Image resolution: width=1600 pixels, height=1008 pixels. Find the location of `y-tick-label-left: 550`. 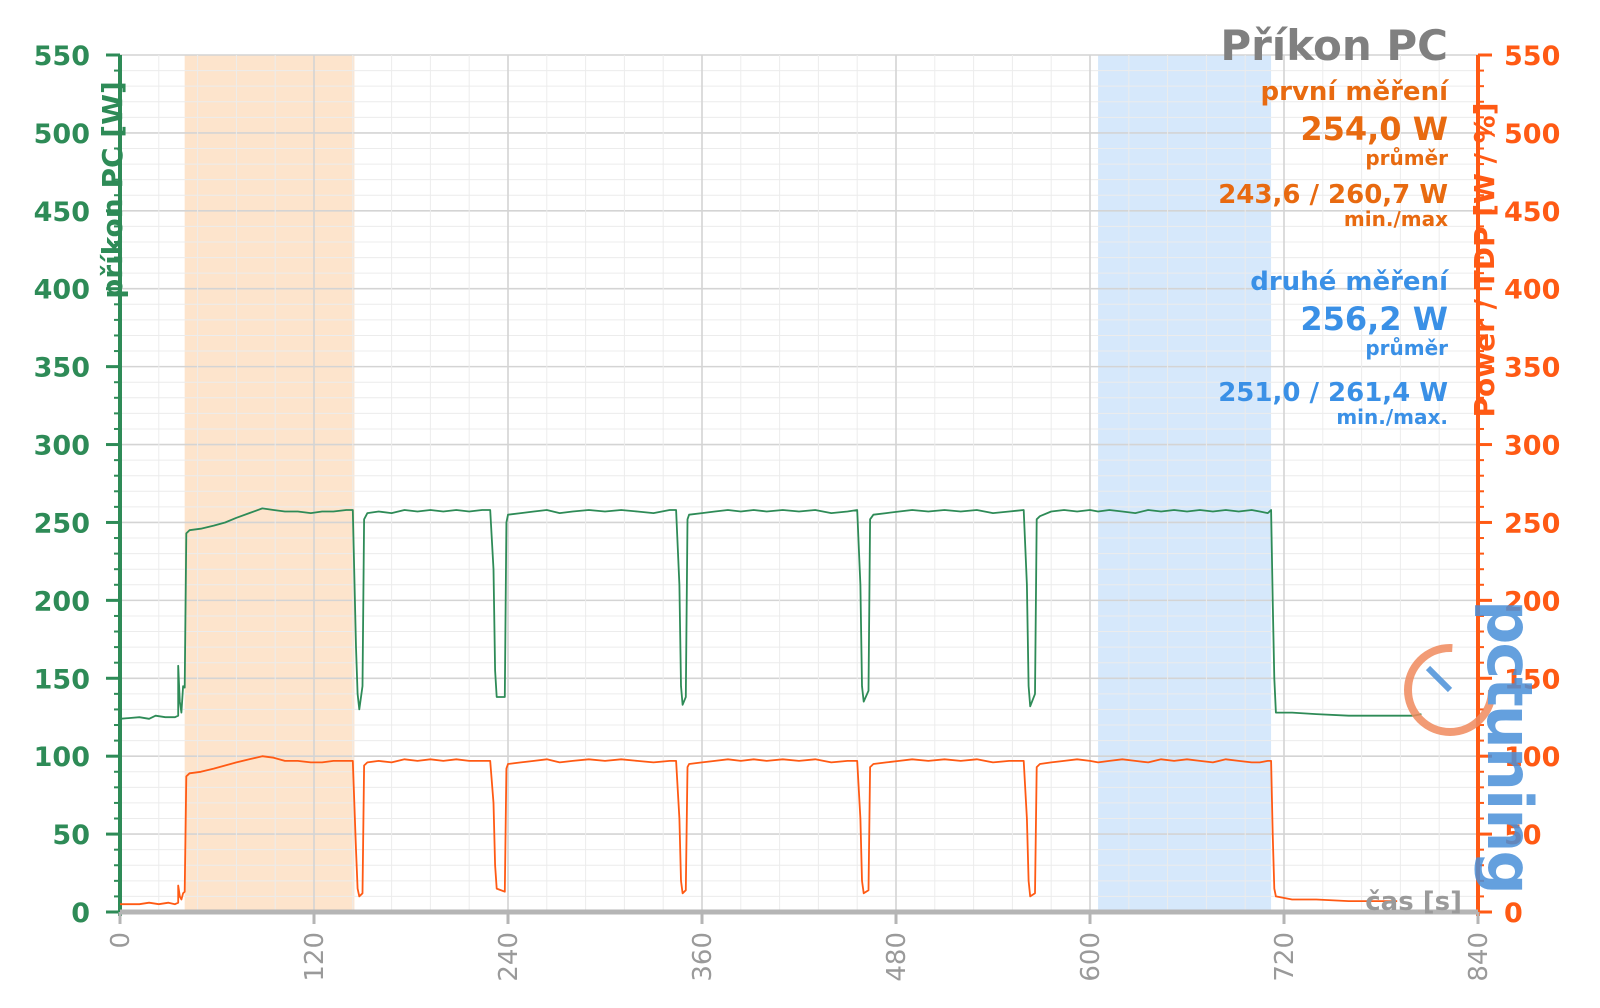

y-tick-label-left: 550 is located at coordinates (62, 56).